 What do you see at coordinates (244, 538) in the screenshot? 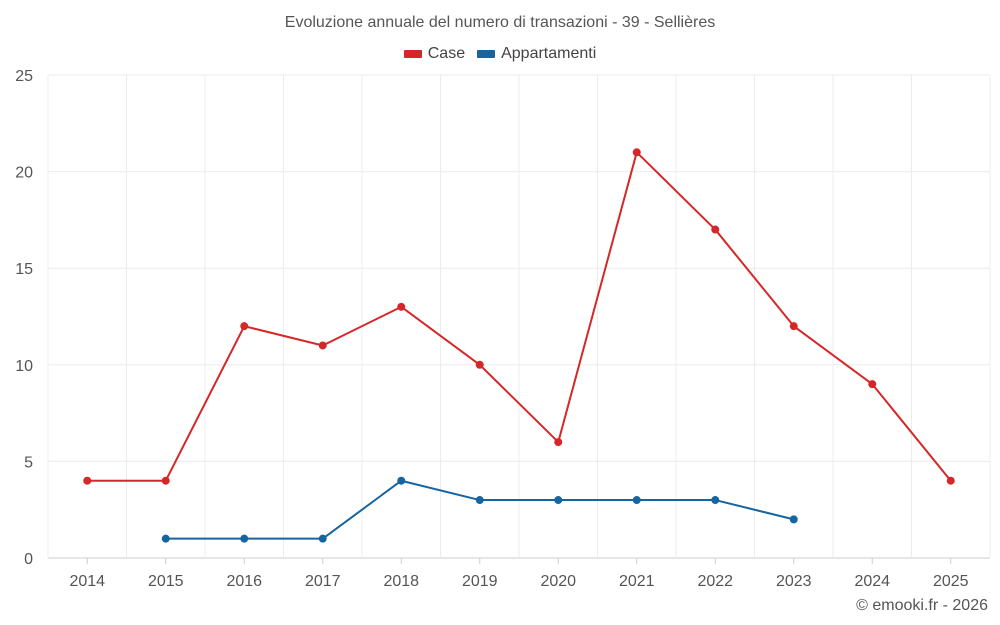
I see `data-point-appartamenti-2016` at bounding box center [244, 538].